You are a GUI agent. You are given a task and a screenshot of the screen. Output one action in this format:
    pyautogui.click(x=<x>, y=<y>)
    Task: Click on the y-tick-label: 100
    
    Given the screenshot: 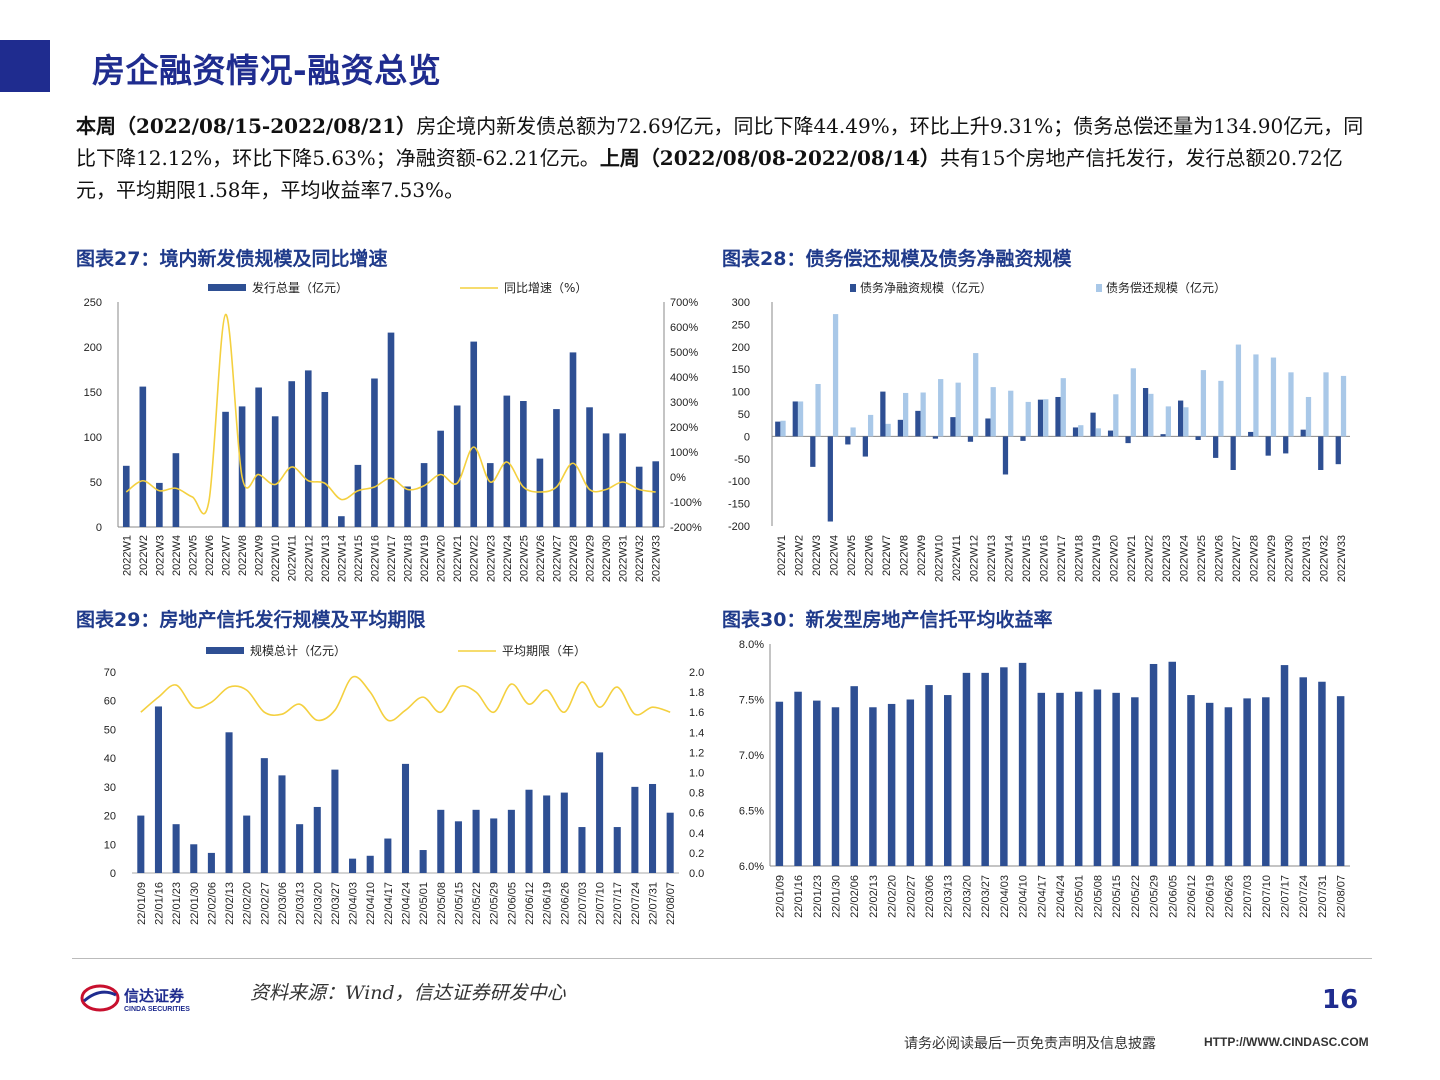 What is the action you would take?
    pyautogui.click(x=741, y=393)
    